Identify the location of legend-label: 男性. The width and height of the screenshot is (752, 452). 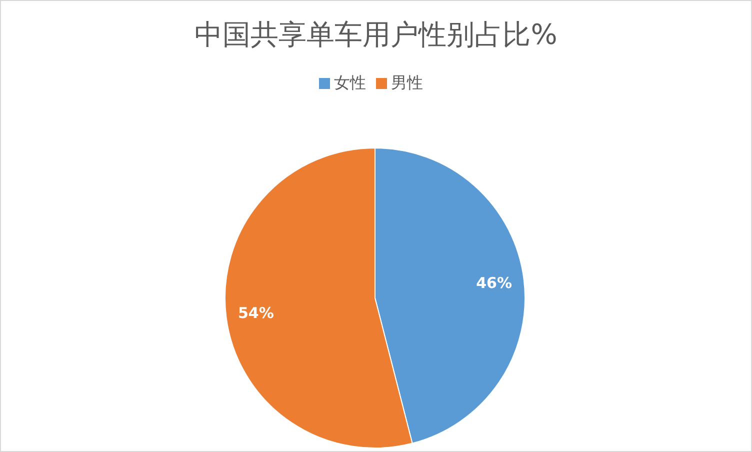
(407, 82).